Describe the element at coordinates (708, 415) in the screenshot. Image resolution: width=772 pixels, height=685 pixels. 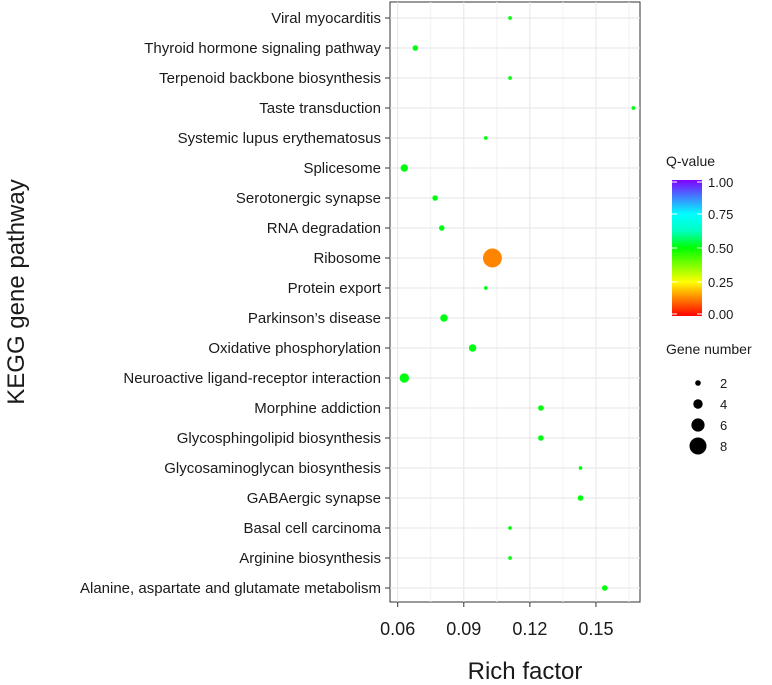
I see `size-legend: 2 4 6 8` at that location.